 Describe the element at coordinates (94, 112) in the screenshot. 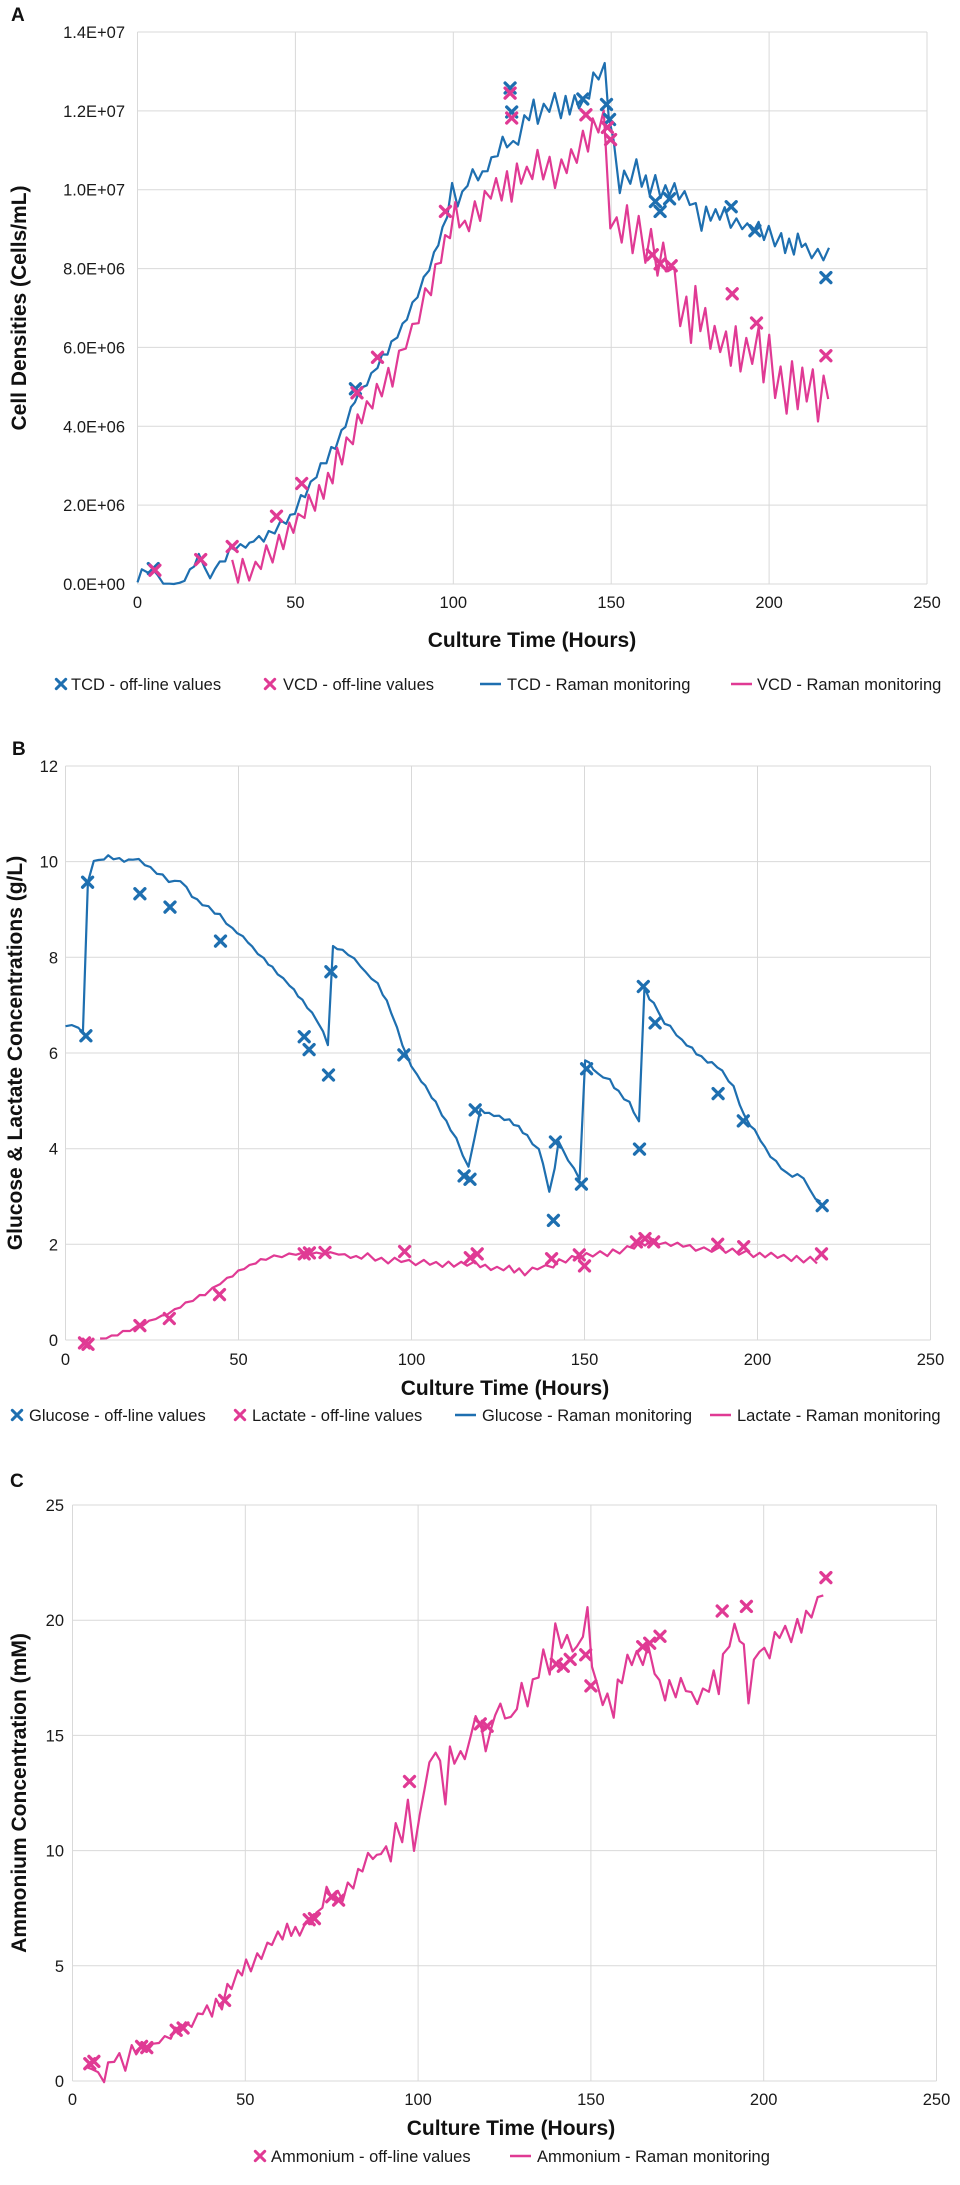

I see `svg-text: 1.2E+07` at that location.